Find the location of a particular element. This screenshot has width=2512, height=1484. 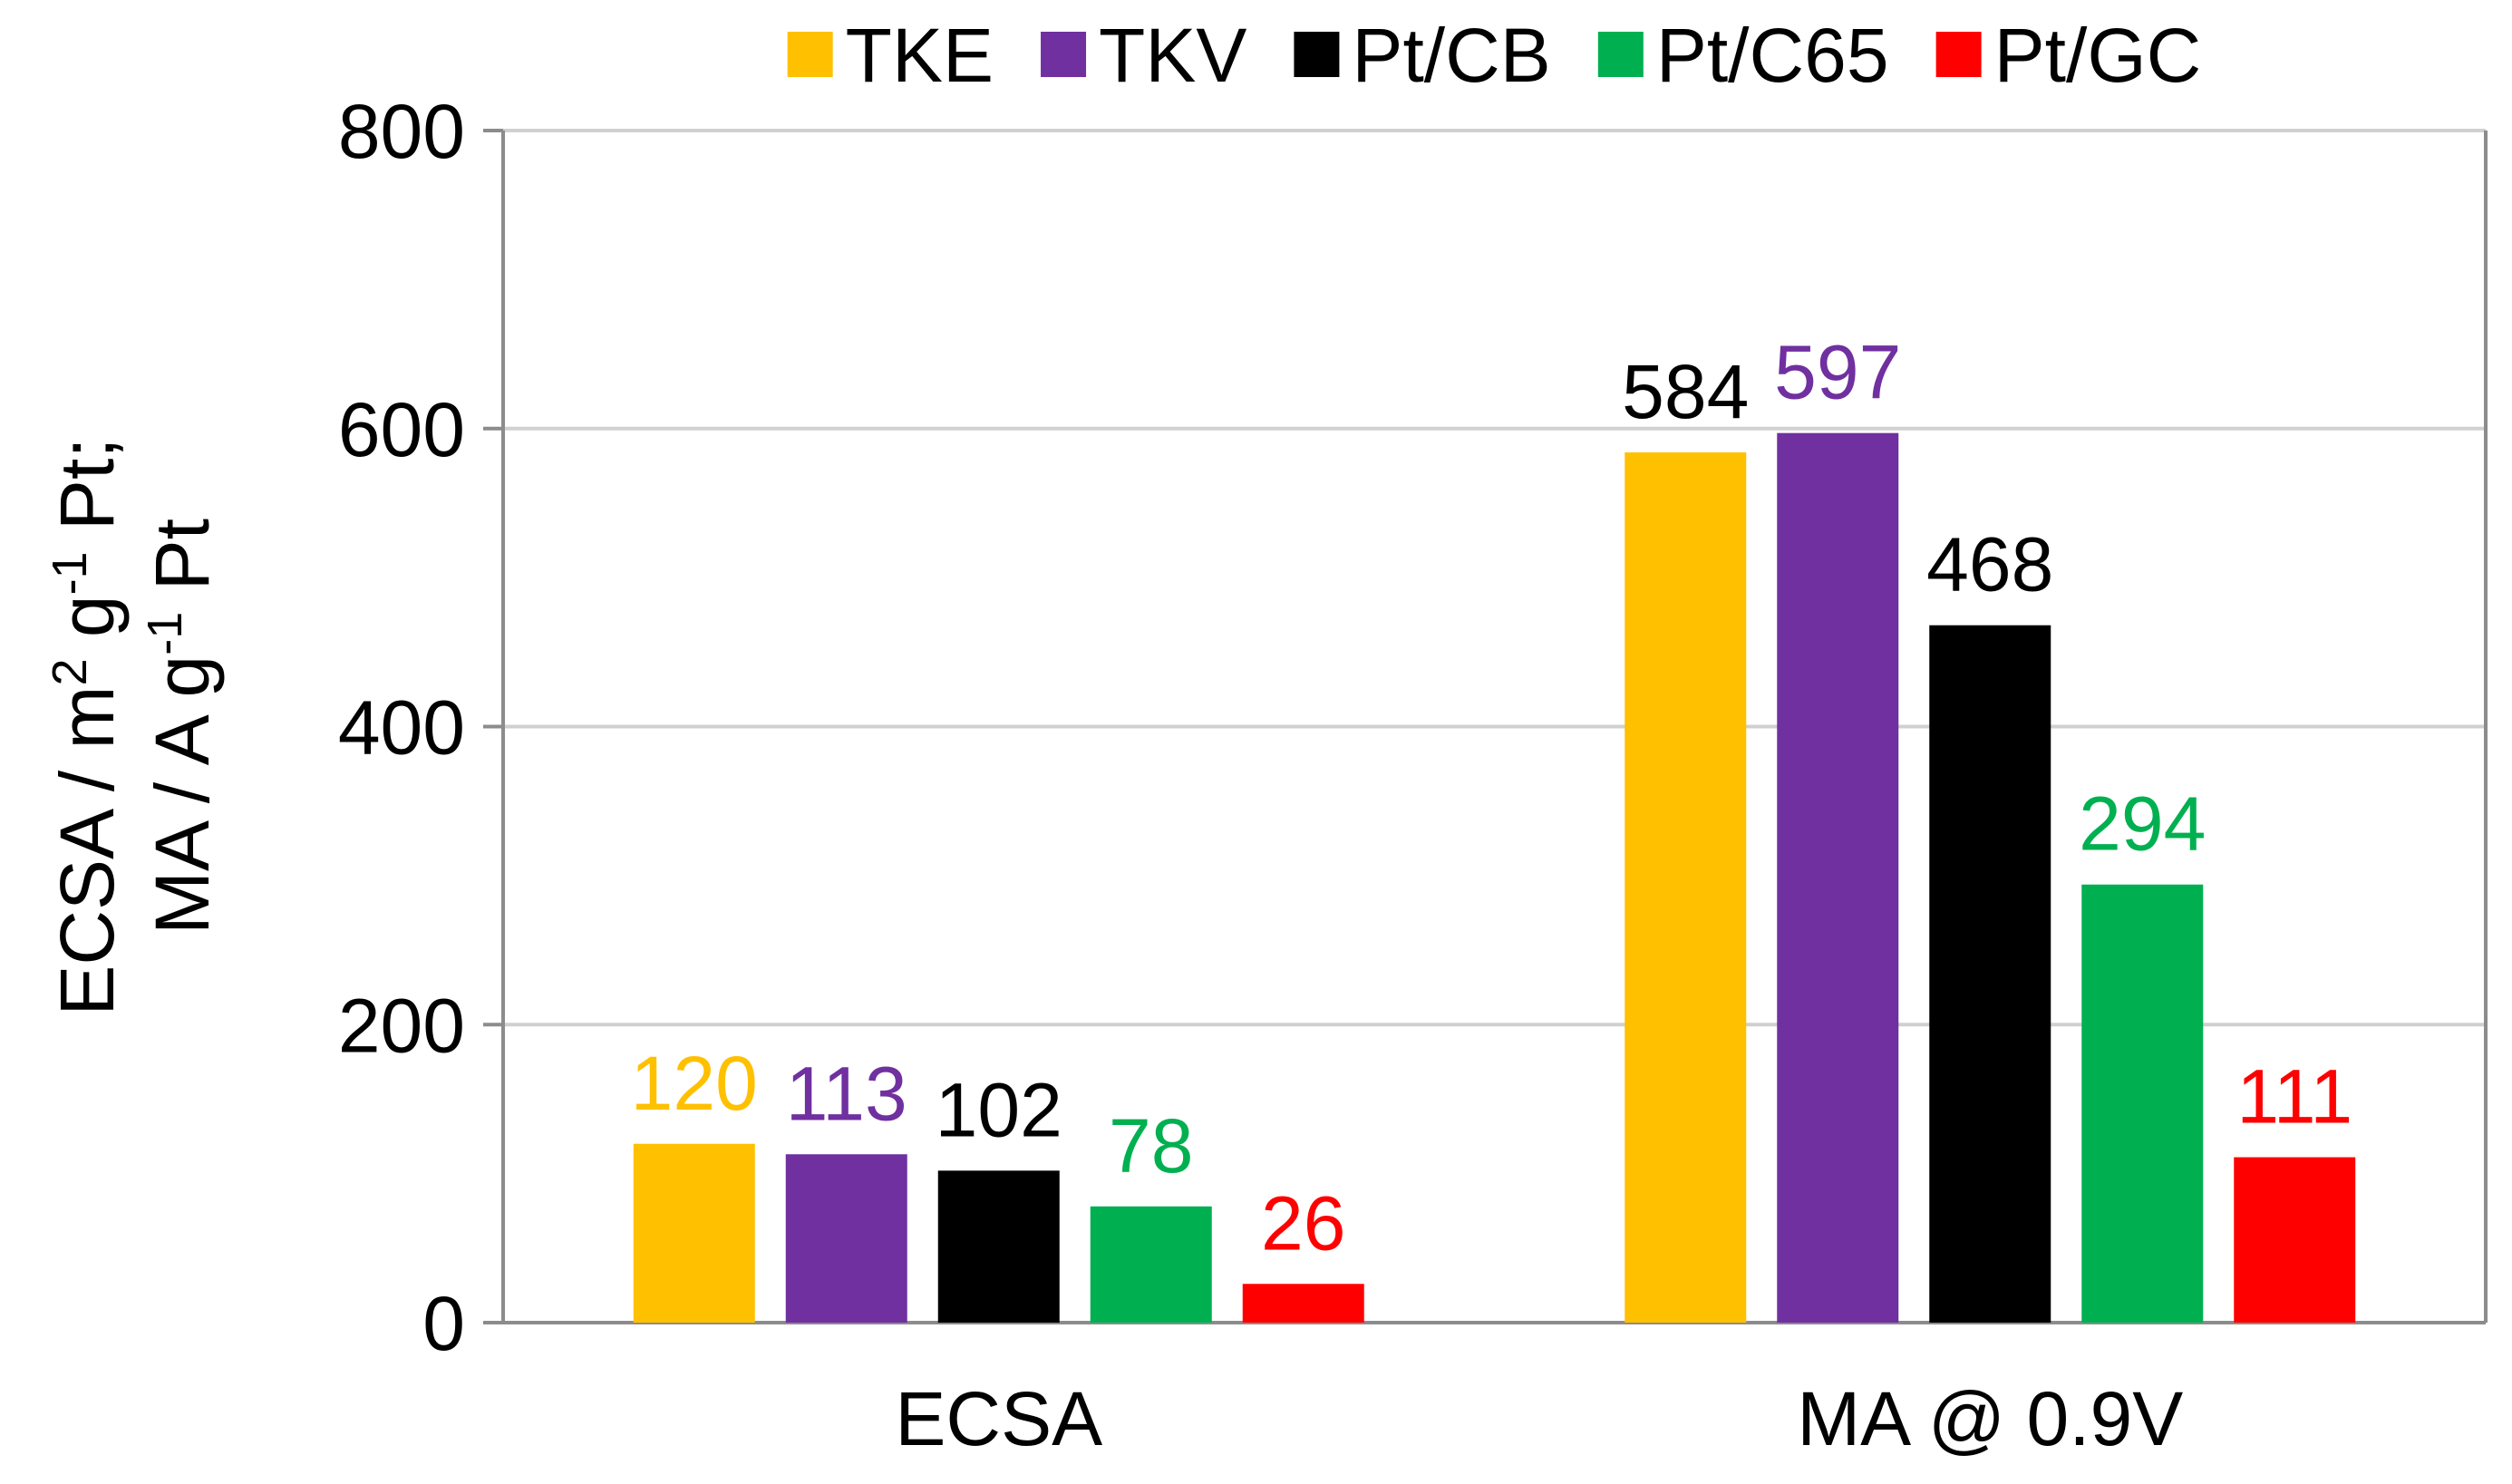

legend-item: Pt/C65 is located at coordinates (1743, 56).